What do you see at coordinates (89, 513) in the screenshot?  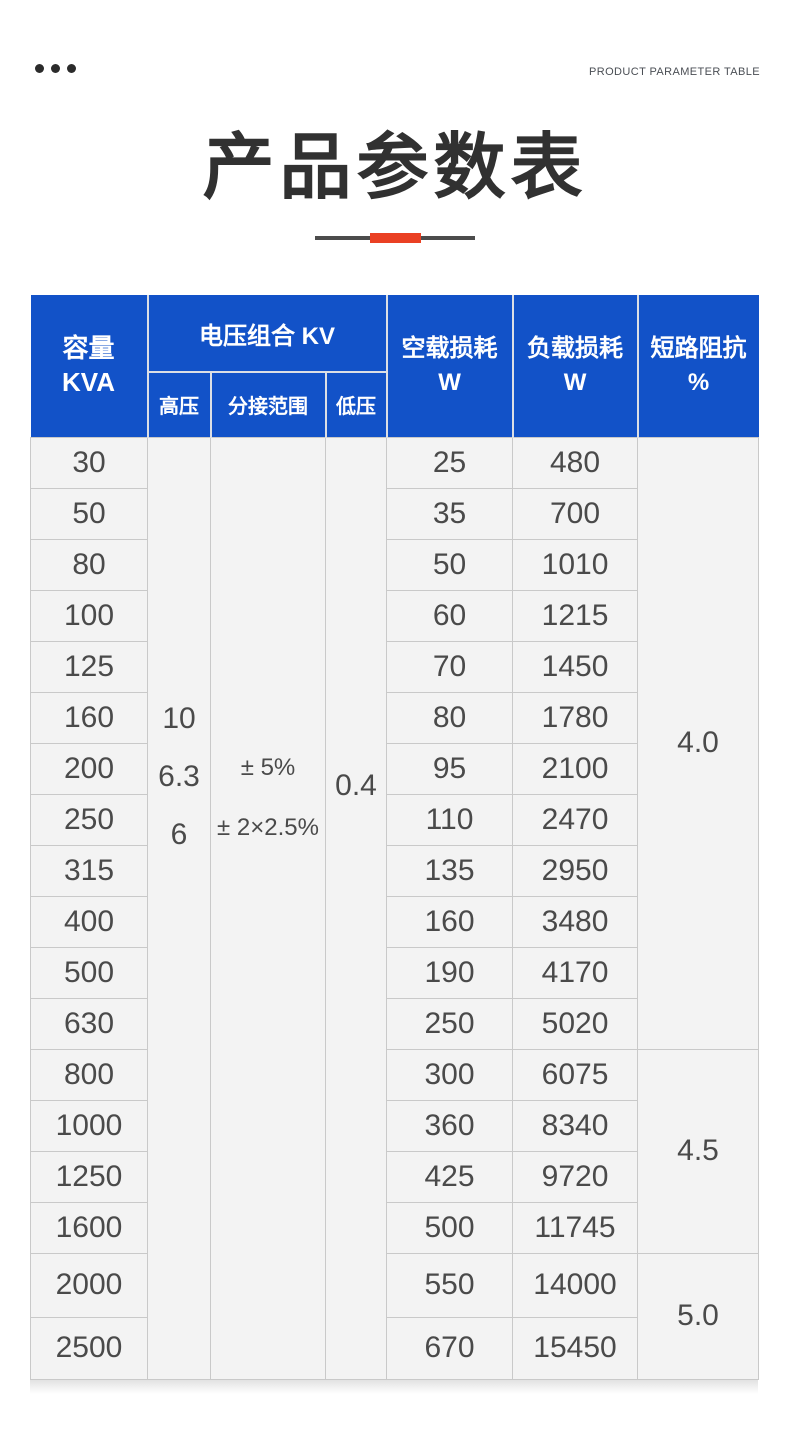 I see `kva-cell: 50` at bounding box center [89, 513].